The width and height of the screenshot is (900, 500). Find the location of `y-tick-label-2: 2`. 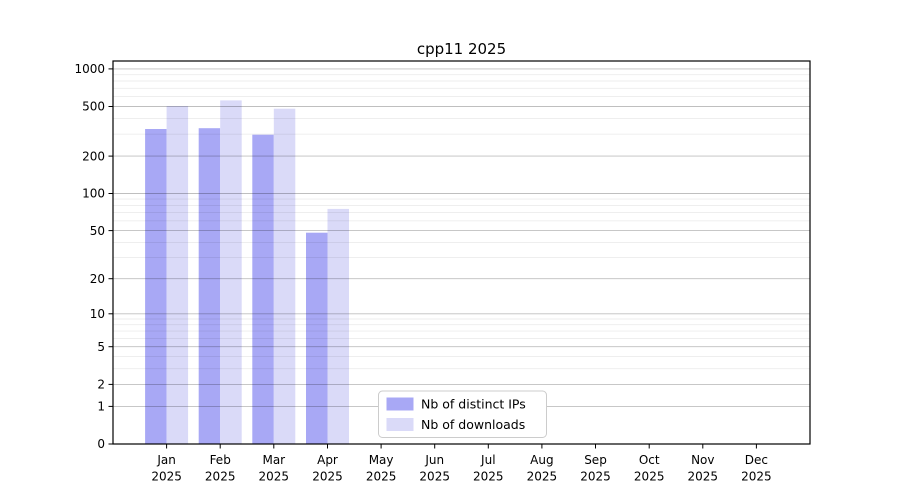

y-tick-label-2: 2 is located at coordinates (101, 385).